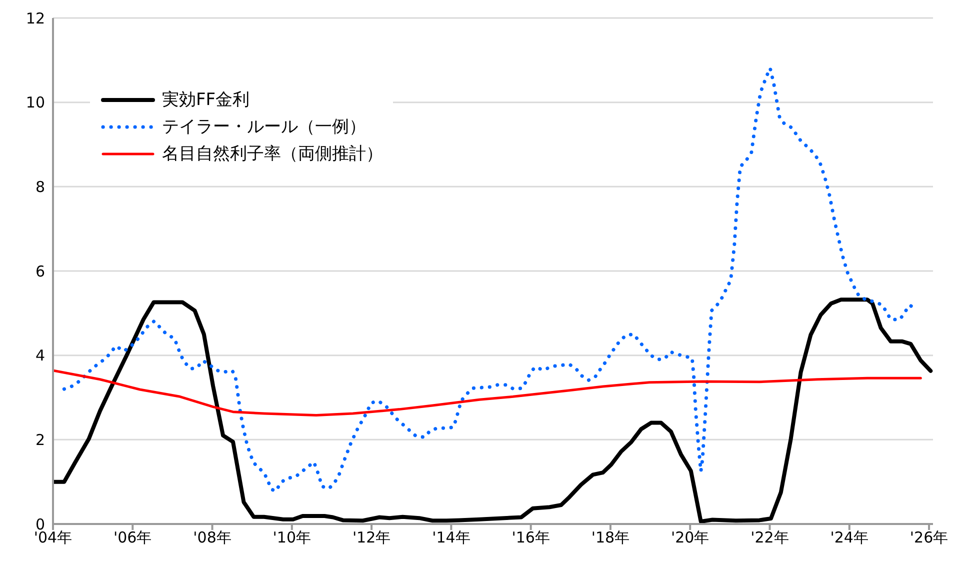 The image size is (955, 566). I want to click on line-series, so click(487, 392).